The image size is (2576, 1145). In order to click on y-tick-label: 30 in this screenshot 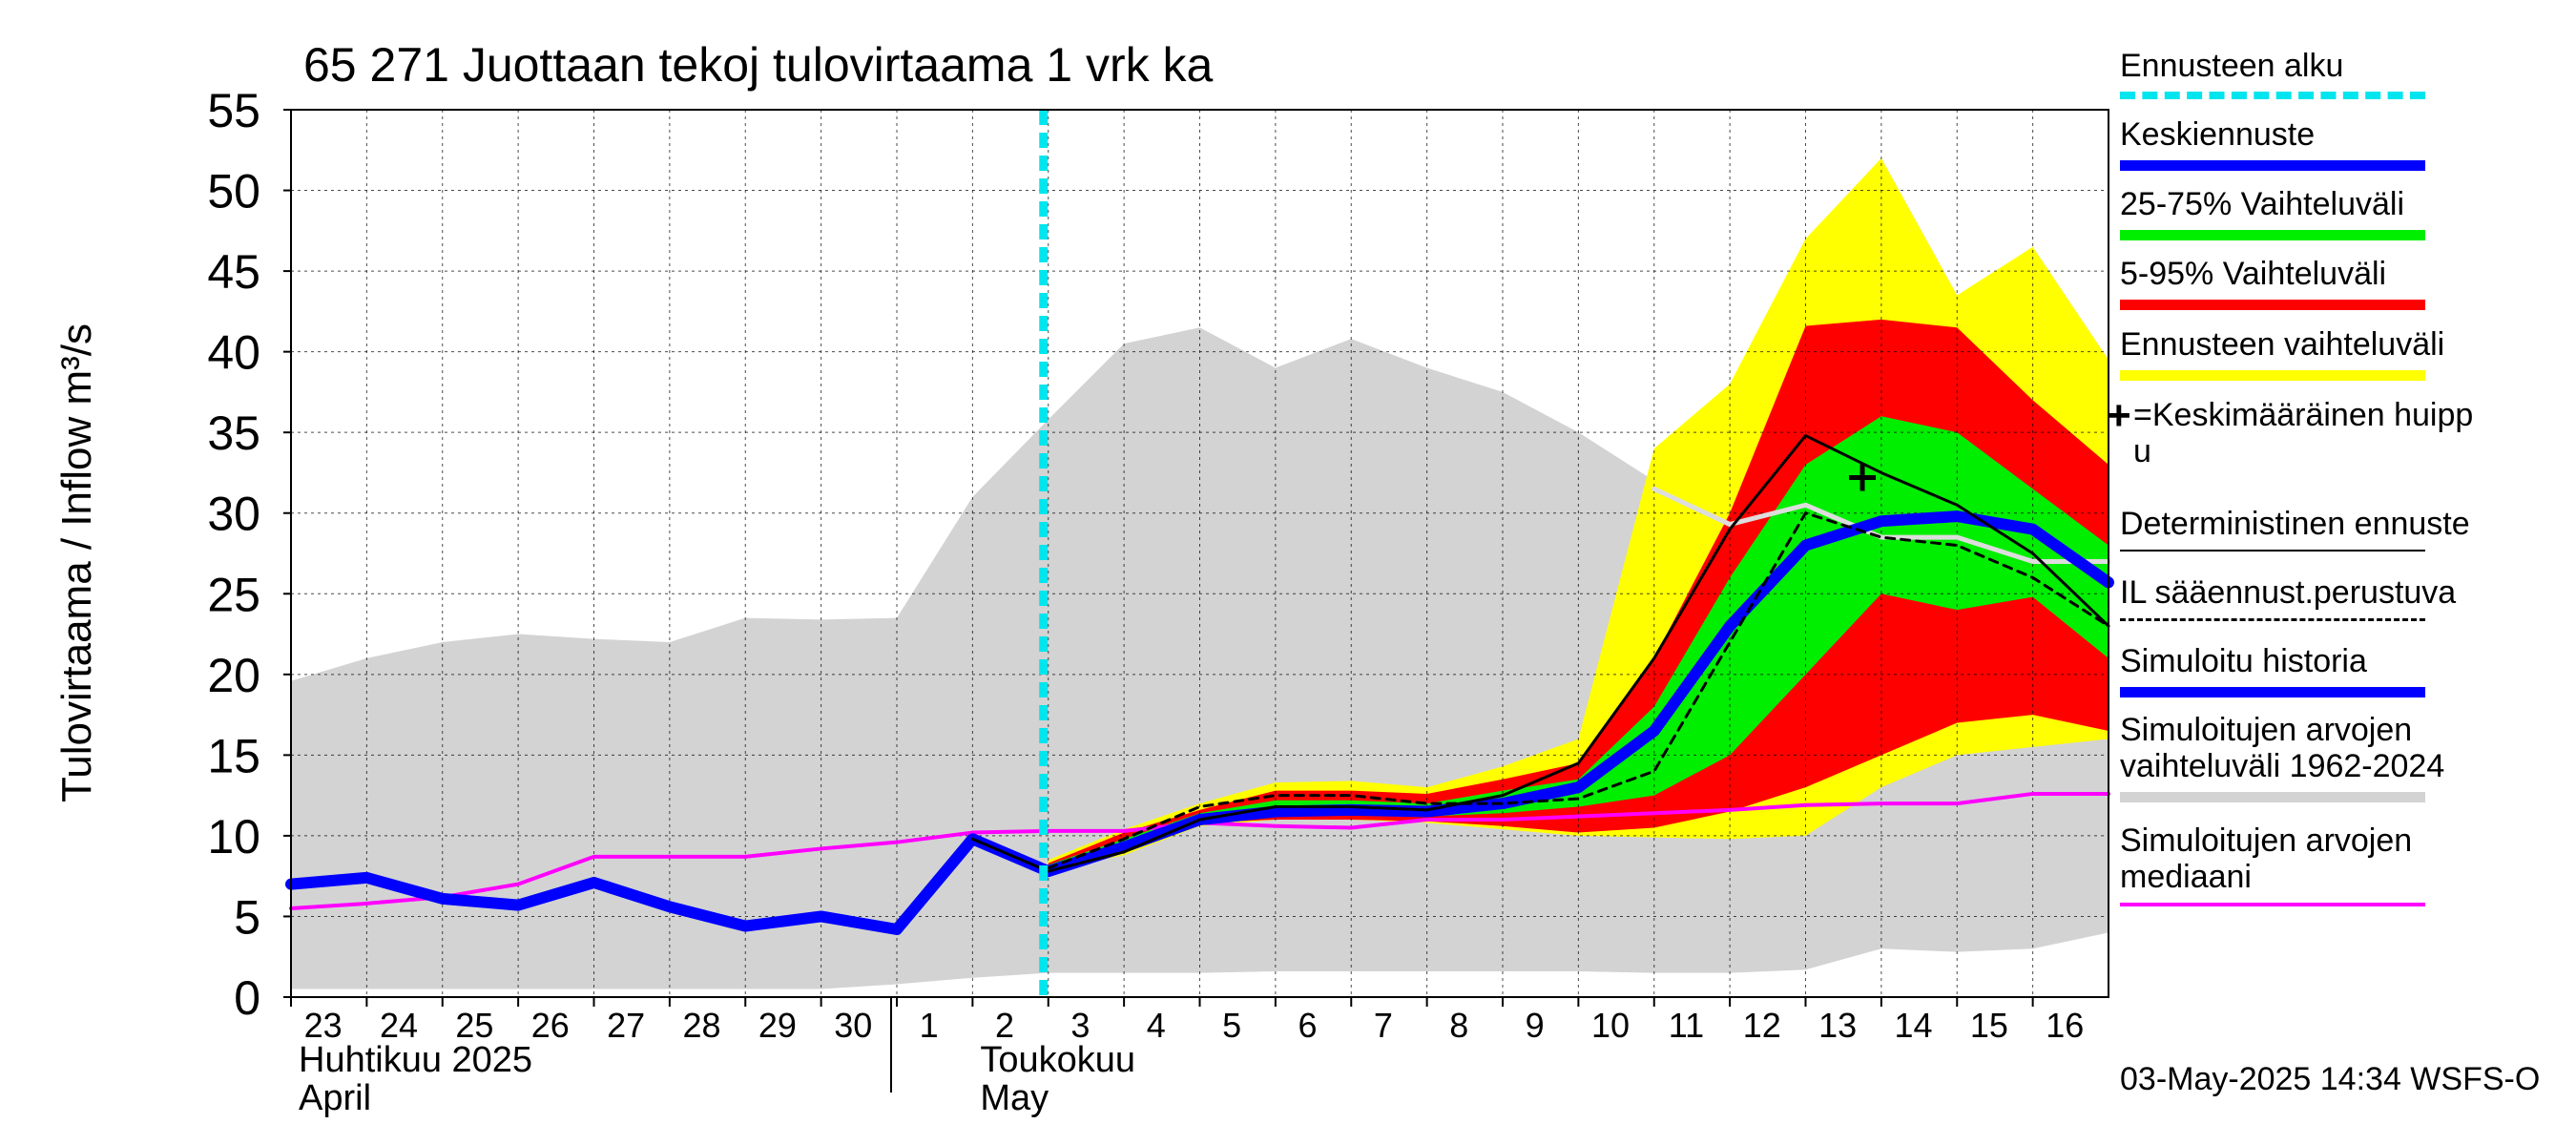, I will do `click(233, 514)`.